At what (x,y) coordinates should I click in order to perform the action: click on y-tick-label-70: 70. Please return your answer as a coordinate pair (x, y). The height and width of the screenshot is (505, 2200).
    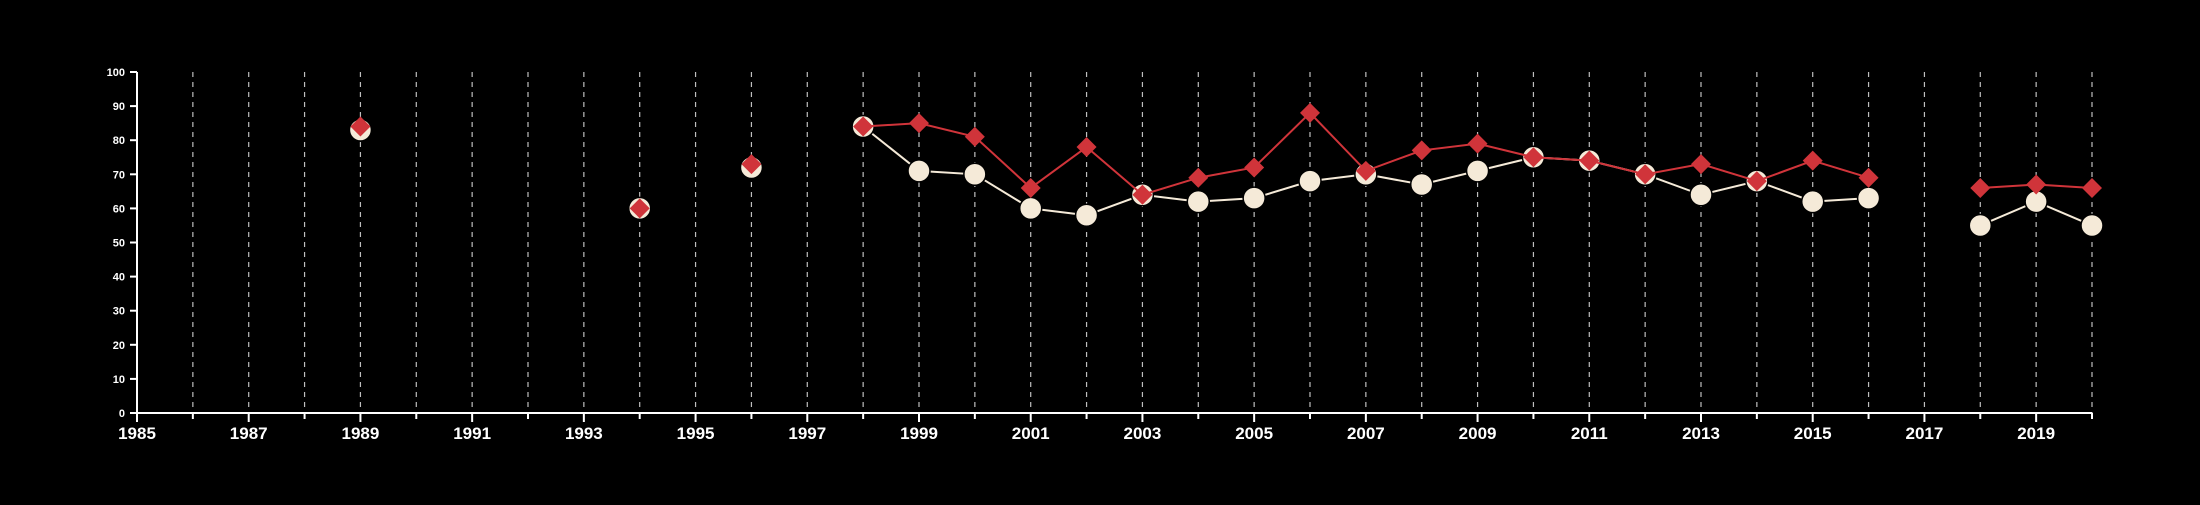
    Looking at the image, I should click on (119, 175).